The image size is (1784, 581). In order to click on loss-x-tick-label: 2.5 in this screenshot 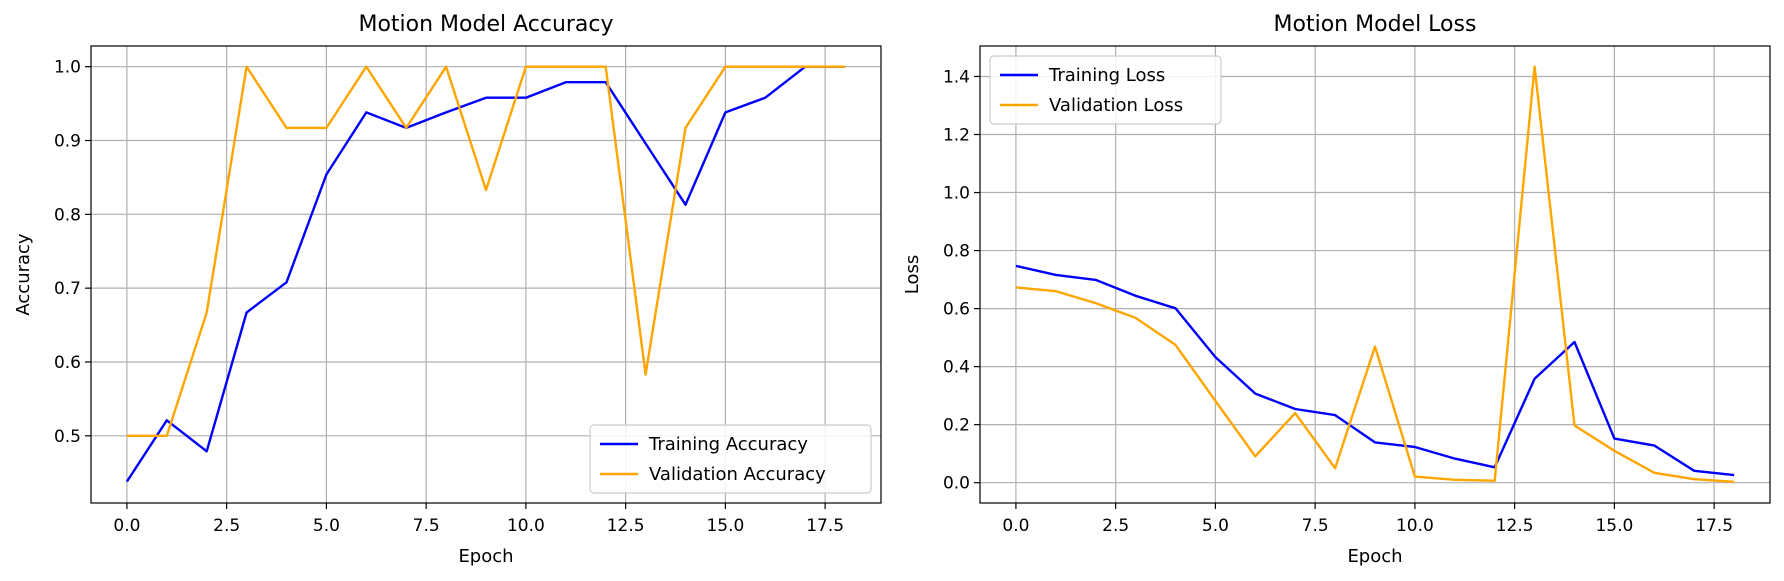, I will do `click(1115, 526)`.